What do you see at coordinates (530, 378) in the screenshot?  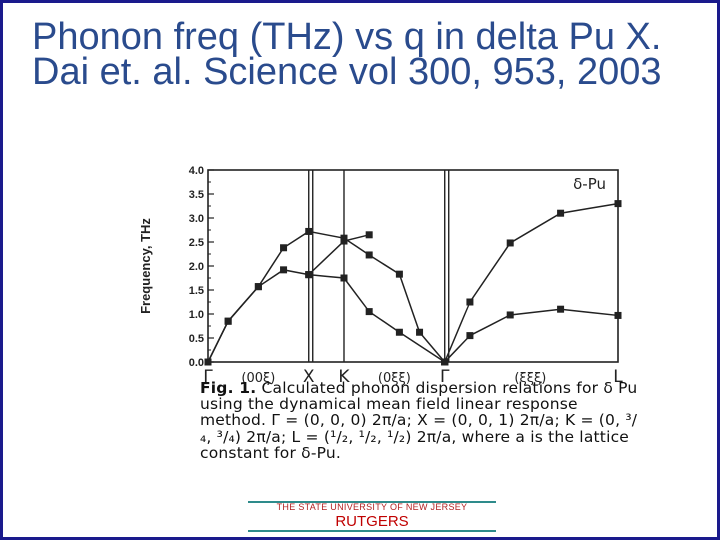 I see `direction-label: (ξξξ)` at bounding box center [530, 378].